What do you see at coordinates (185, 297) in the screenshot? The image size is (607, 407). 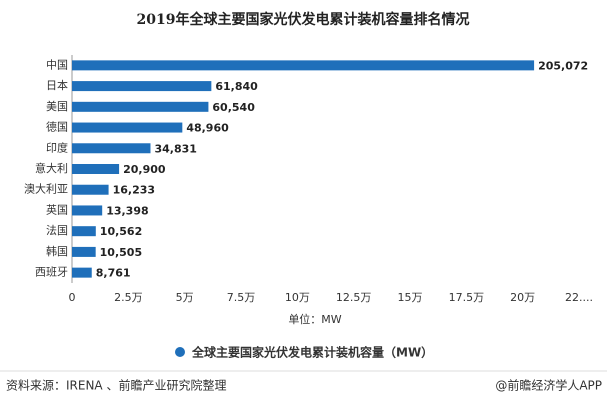 I see `x-tick-label: 5万` at bounding box center [185, 297].